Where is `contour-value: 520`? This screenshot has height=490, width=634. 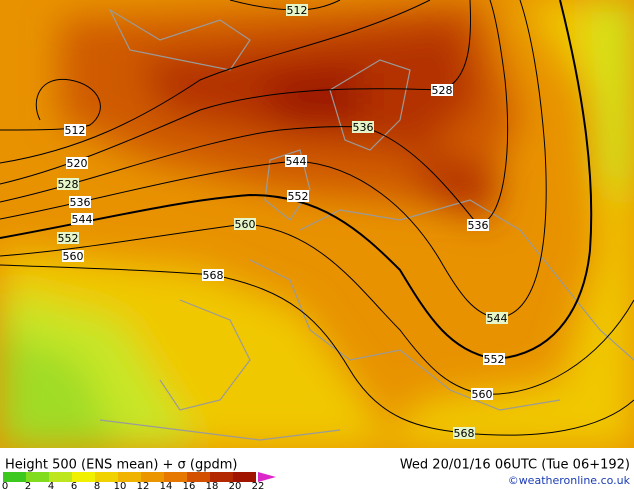
contour-value: 520 is located at coordinates (77, 163).